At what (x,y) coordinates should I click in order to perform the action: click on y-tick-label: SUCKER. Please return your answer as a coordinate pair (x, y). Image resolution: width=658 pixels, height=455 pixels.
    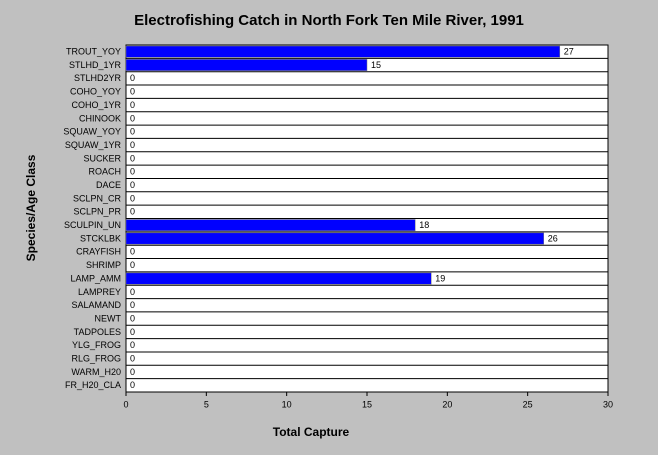
    Looking at the image, I should click on (102, 158).